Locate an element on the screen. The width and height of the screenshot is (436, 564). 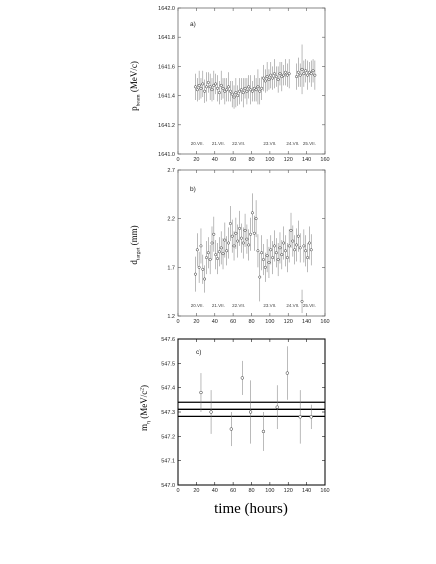
x-tick-label: 60 is located at coordinates (233, 322).